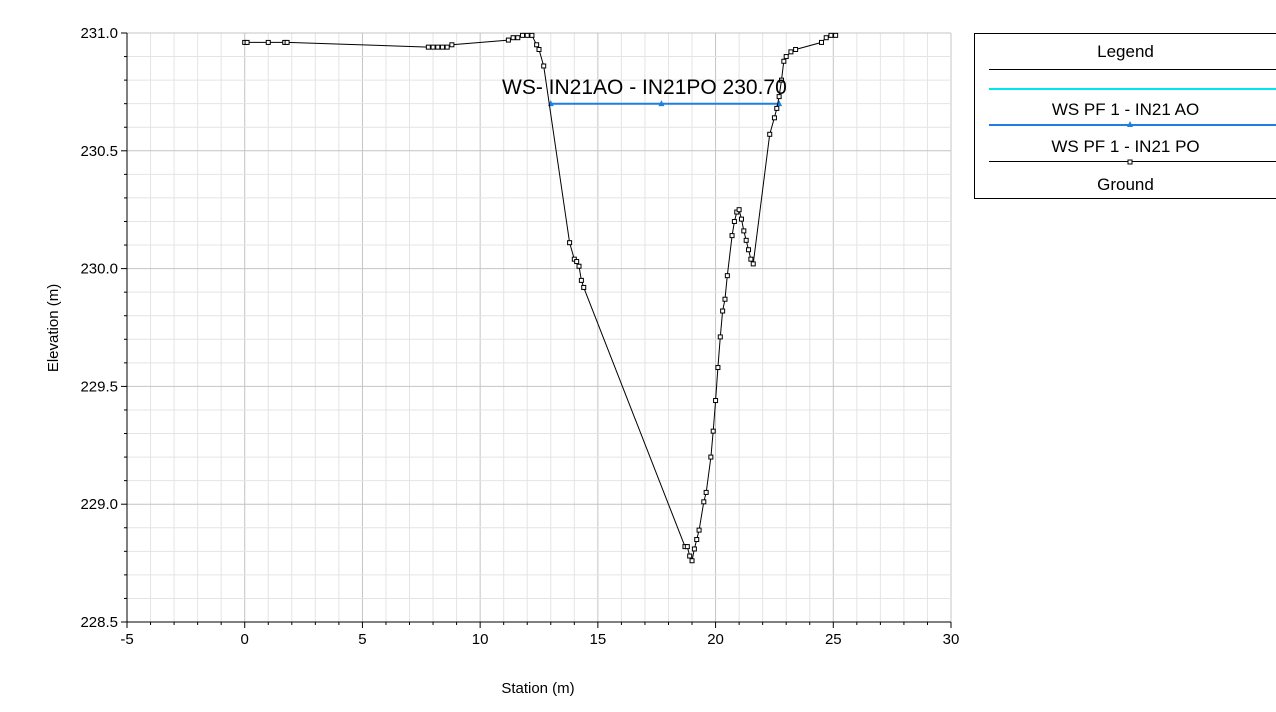 The width and height of the screenshot is (1276, 712). I want to click on x-tick-label: 25, so click(833, 639).